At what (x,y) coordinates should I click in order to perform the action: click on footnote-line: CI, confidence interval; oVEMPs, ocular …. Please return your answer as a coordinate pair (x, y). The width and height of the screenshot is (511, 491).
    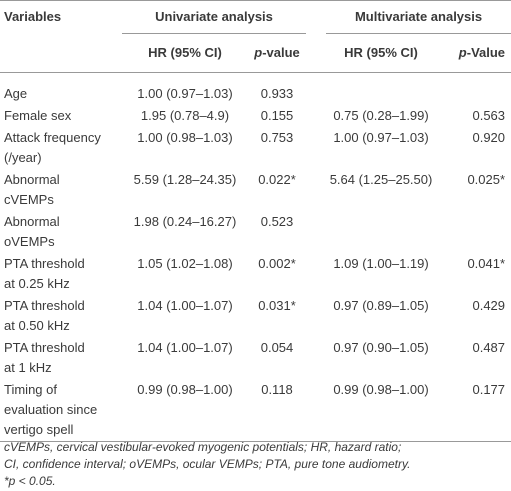
    Looking at the image, I should click on (207, 464).